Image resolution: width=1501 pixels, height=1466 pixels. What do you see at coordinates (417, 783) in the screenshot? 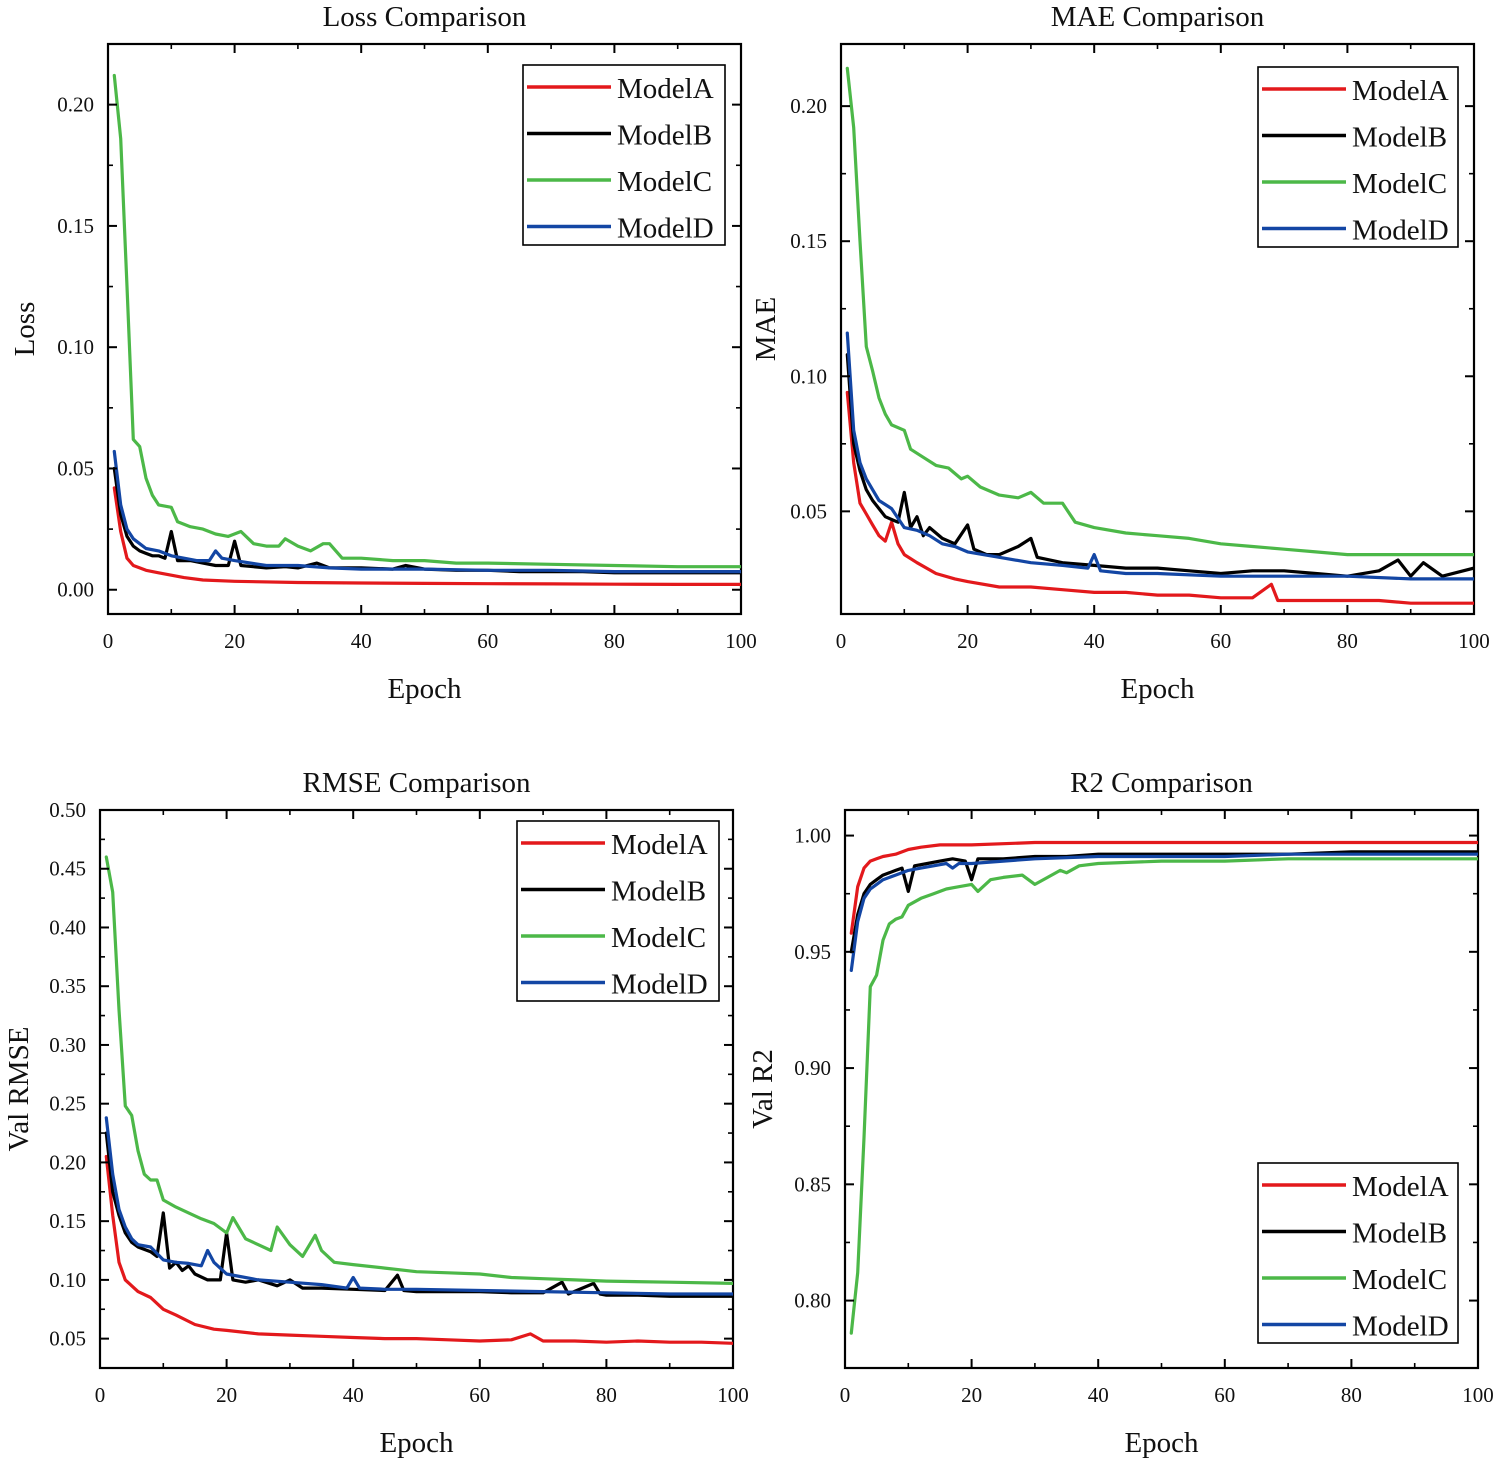
I see `rmse-chart-title: RMSE Comparison` at bounding box center [417, 783].